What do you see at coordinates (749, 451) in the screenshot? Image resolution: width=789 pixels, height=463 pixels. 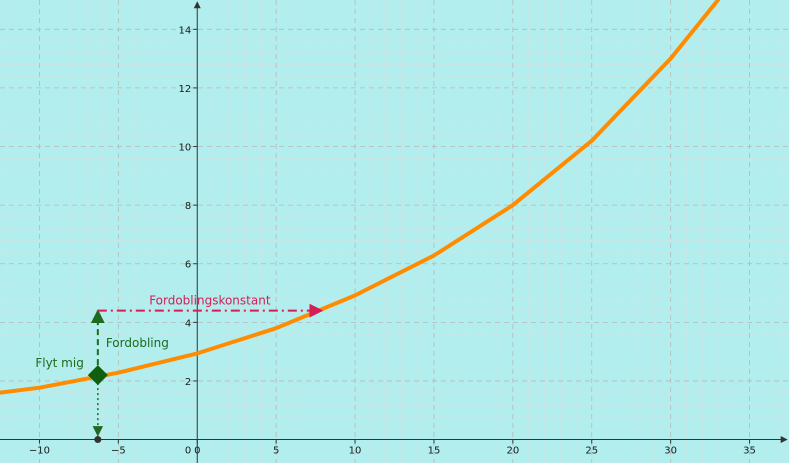 I see `x-tick-label: 35` at bounding box center [749, 451].